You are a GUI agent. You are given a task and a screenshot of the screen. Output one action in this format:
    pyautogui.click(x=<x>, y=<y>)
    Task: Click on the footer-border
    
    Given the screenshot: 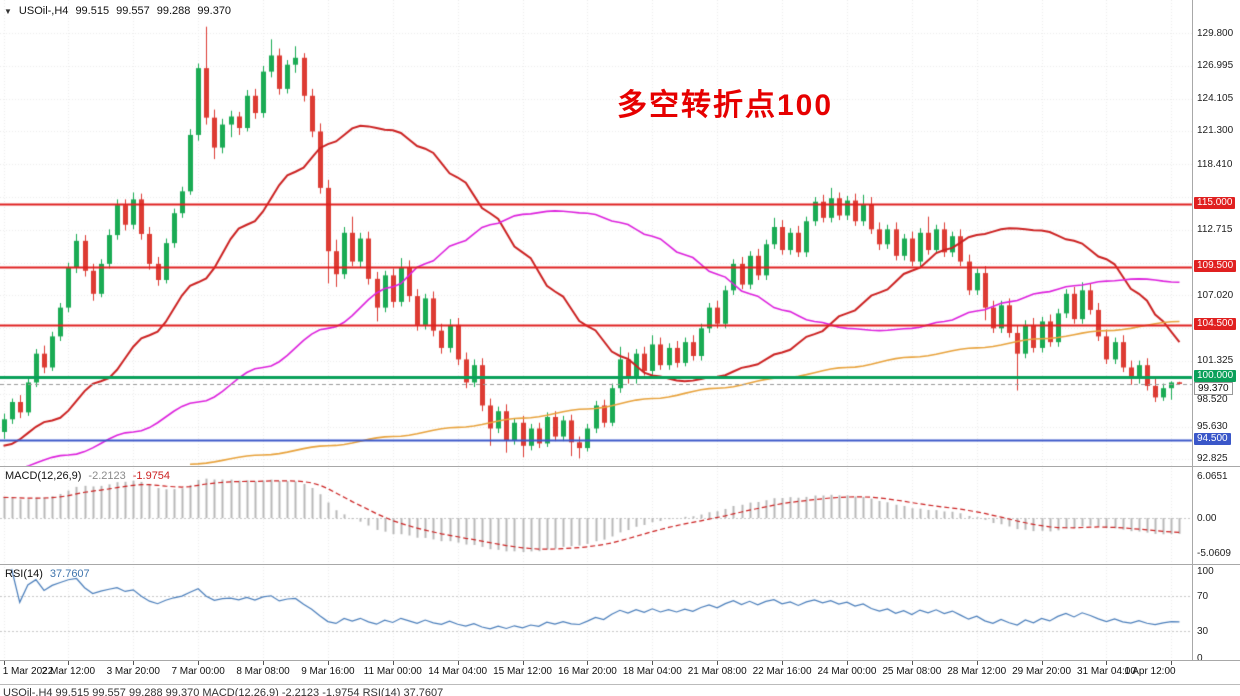 What is the action you would take?
    pyautogui.click(x=620, y=684)
    